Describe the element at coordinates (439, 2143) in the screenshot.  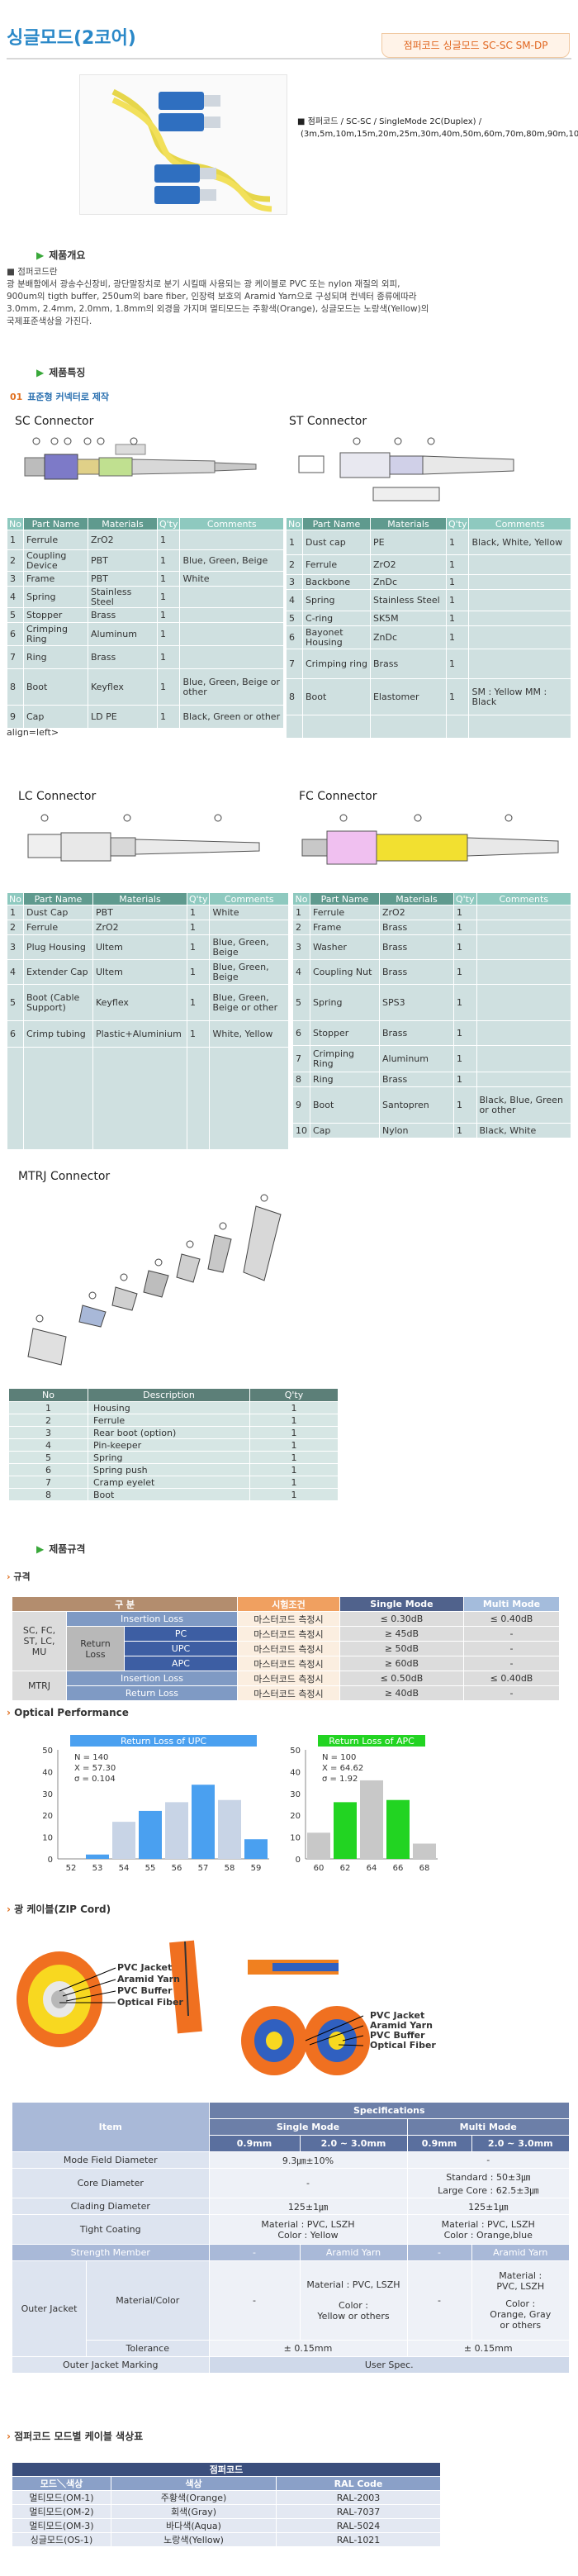
I see `header-cell: 0.9mm` at that location.